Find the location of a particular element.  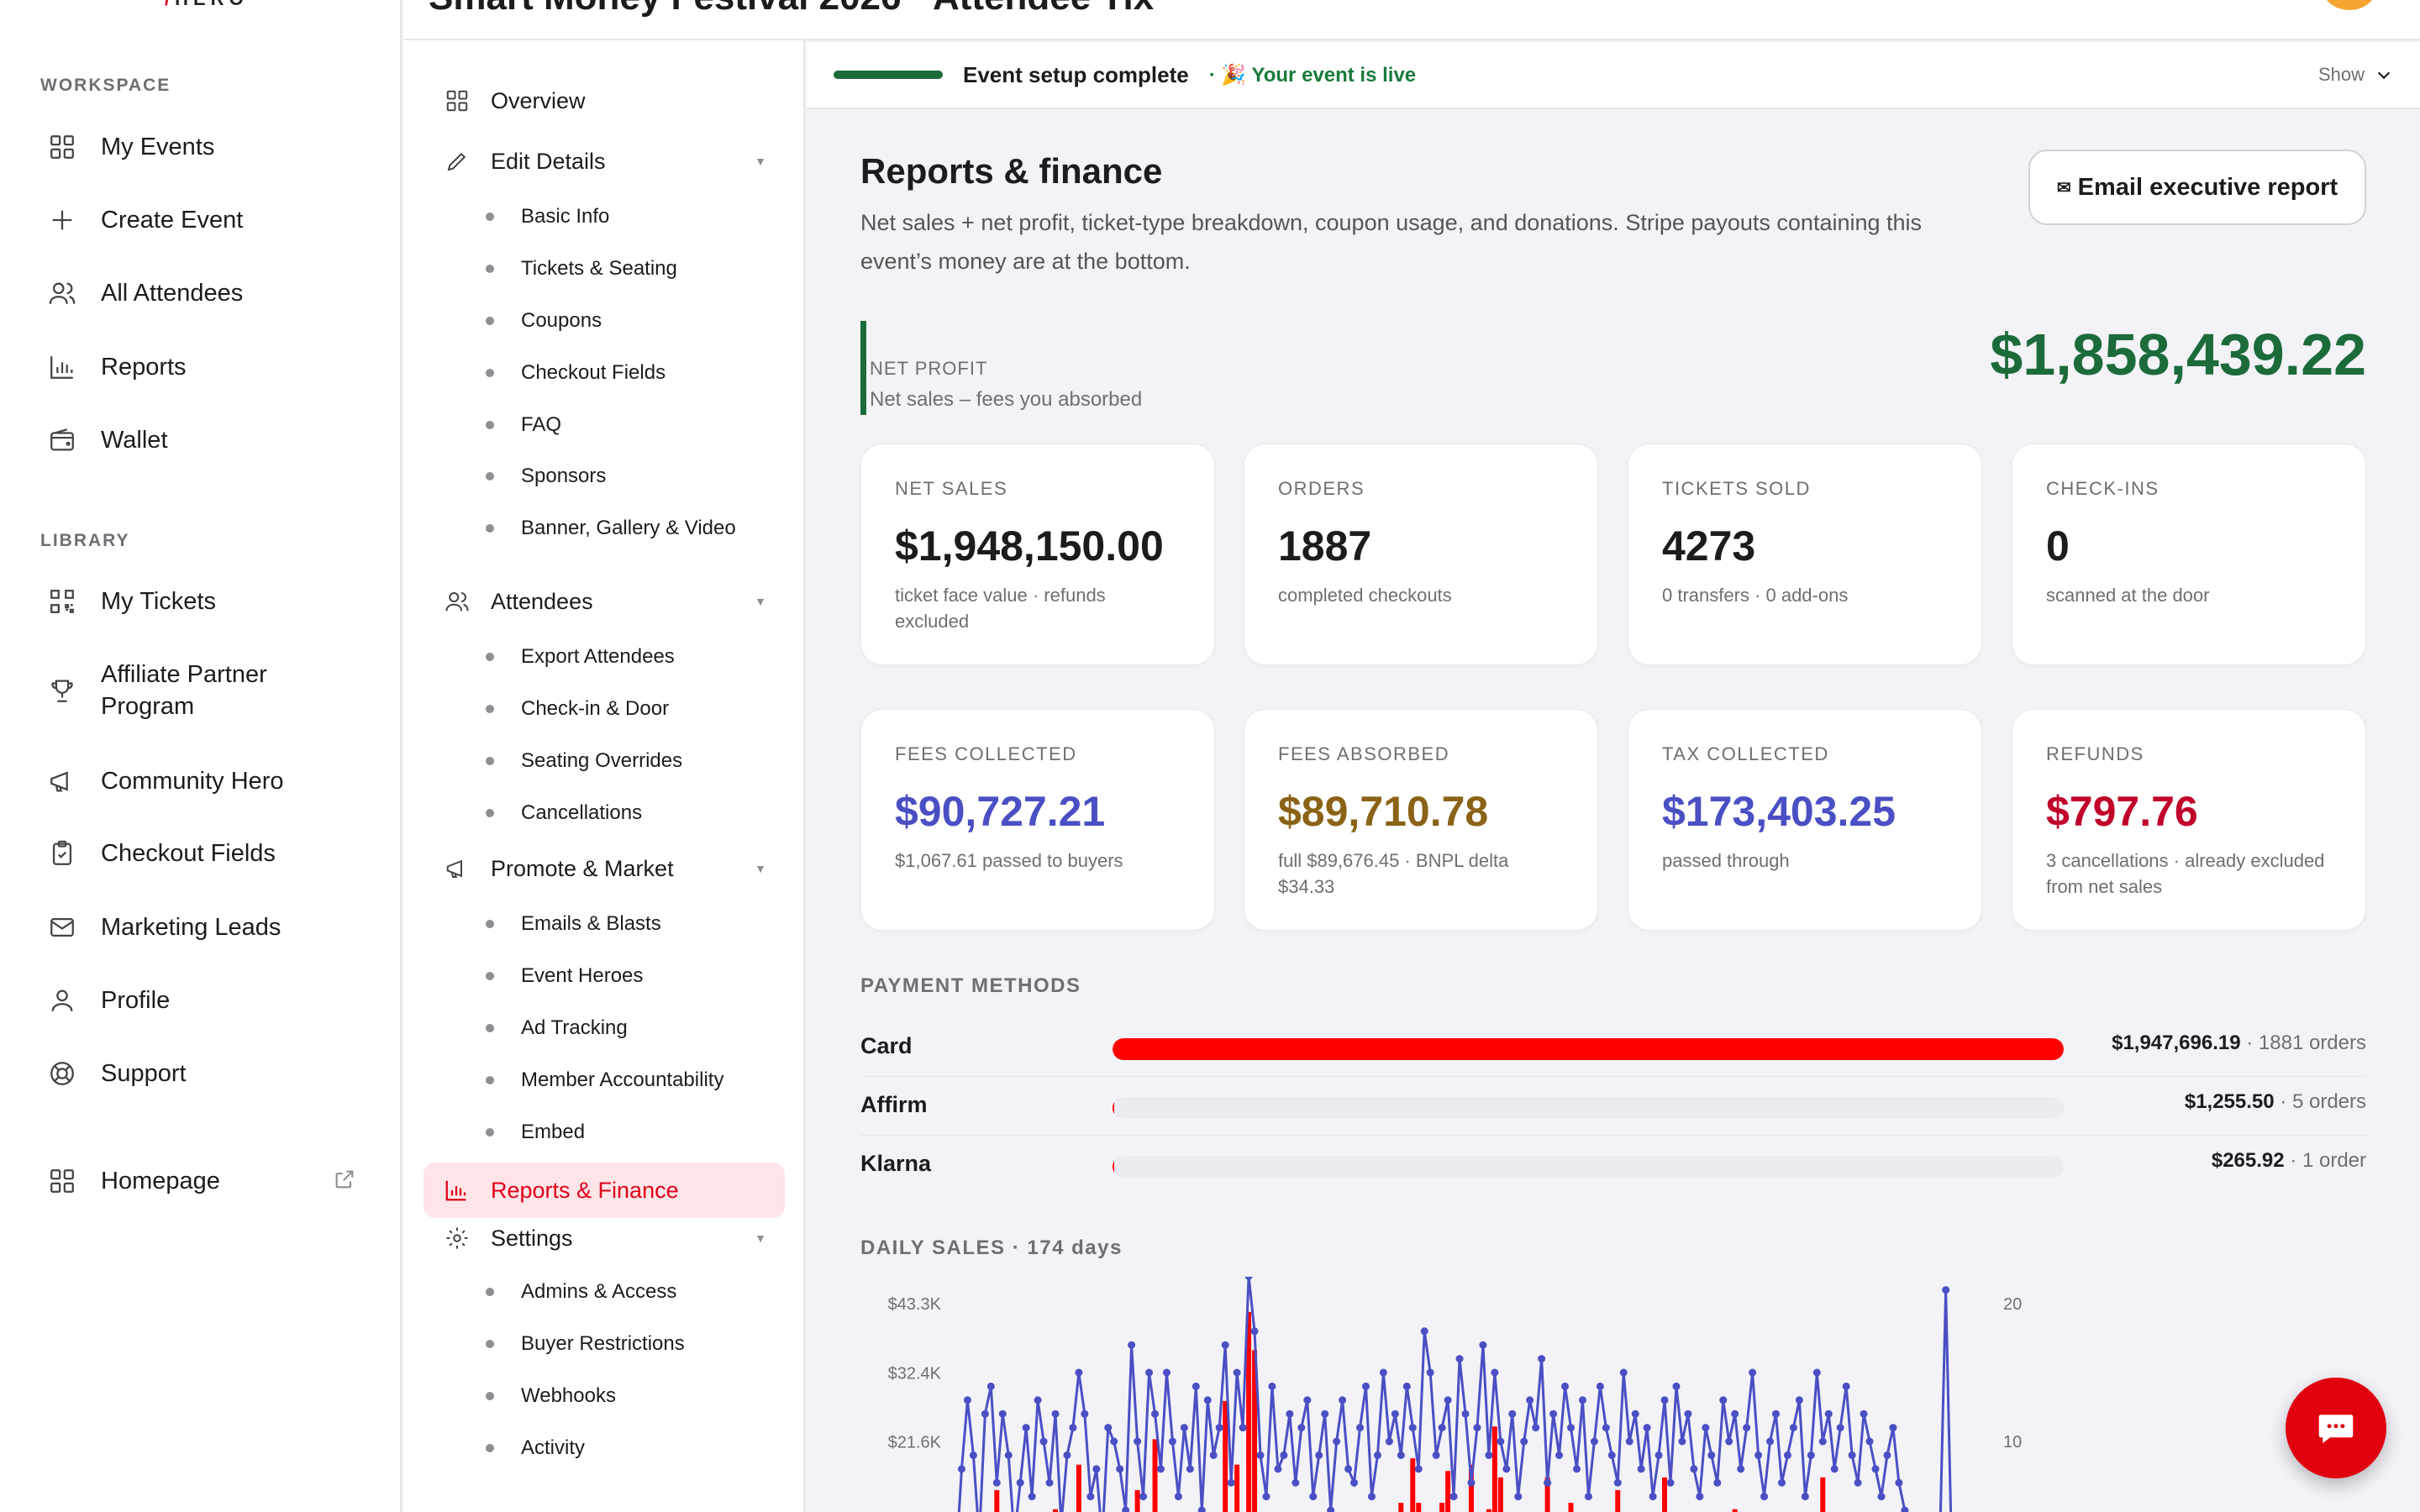

megaphone-icon is located at coordinates (62, 781).